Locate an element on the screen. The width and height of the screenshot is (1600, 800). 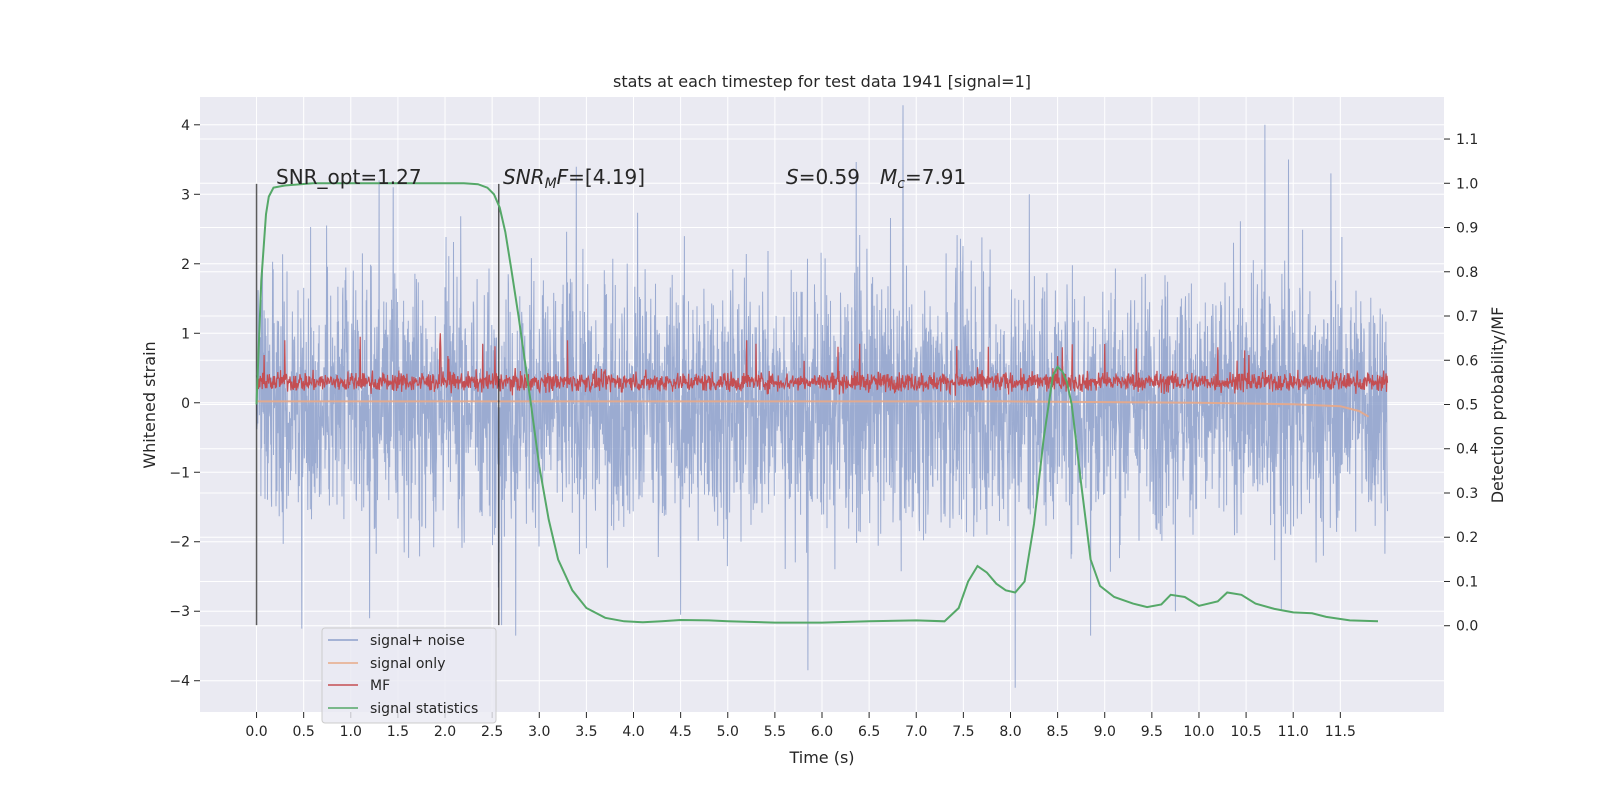
x-tick-label: 10.5 is located at coordinates (1246, 732).